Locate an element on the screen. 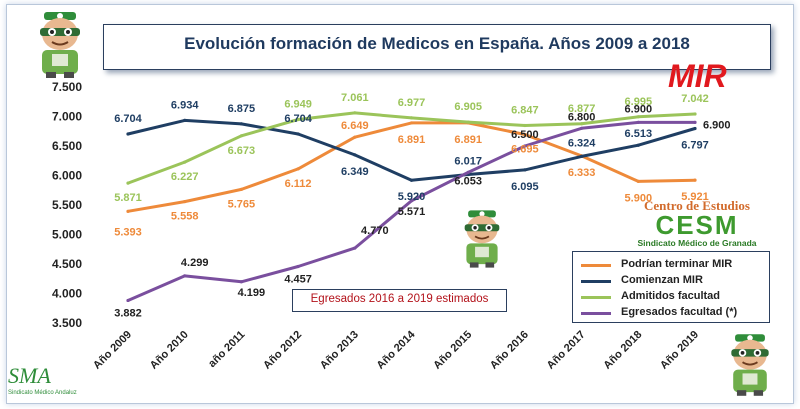  data-label: 6.905 is located at coordinates (468, 107).